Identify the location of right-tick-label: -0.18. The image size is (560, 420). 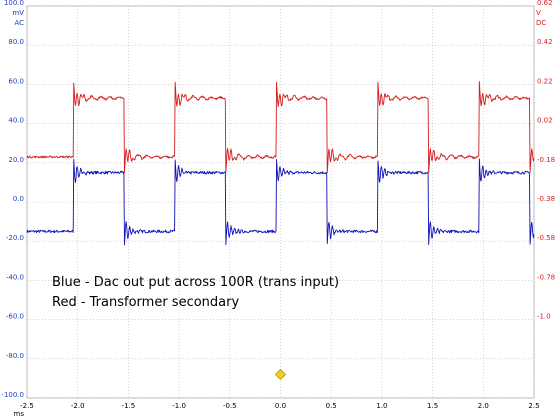
(546, 160).